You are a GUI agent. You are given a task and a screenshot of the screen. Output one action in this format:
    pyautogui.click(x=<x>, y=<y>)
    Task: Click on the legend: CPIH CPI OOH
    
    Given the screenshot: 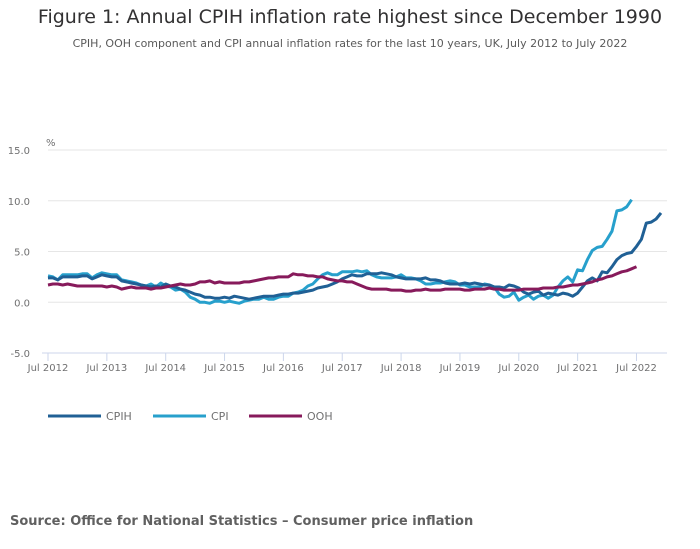 What is the action you would take?
    pyautogui.click(x=190, y=416)
    